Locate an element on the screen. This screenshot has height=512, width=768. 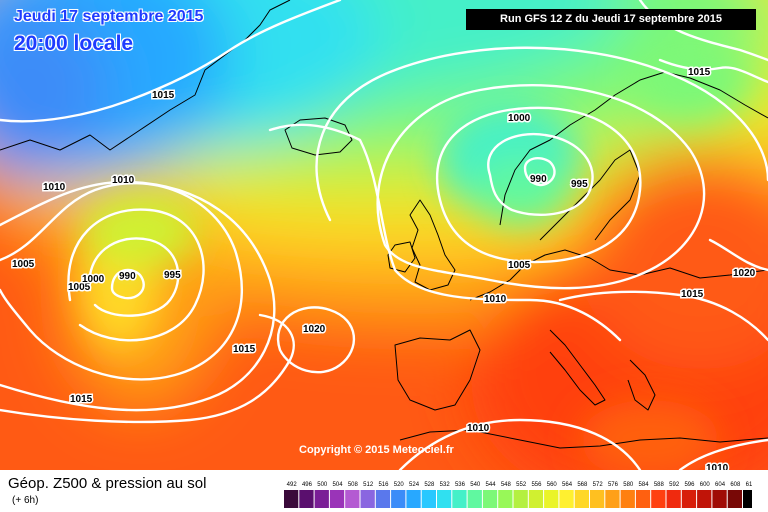
scale-value-label: 512 is located at coordinates (368, 485).